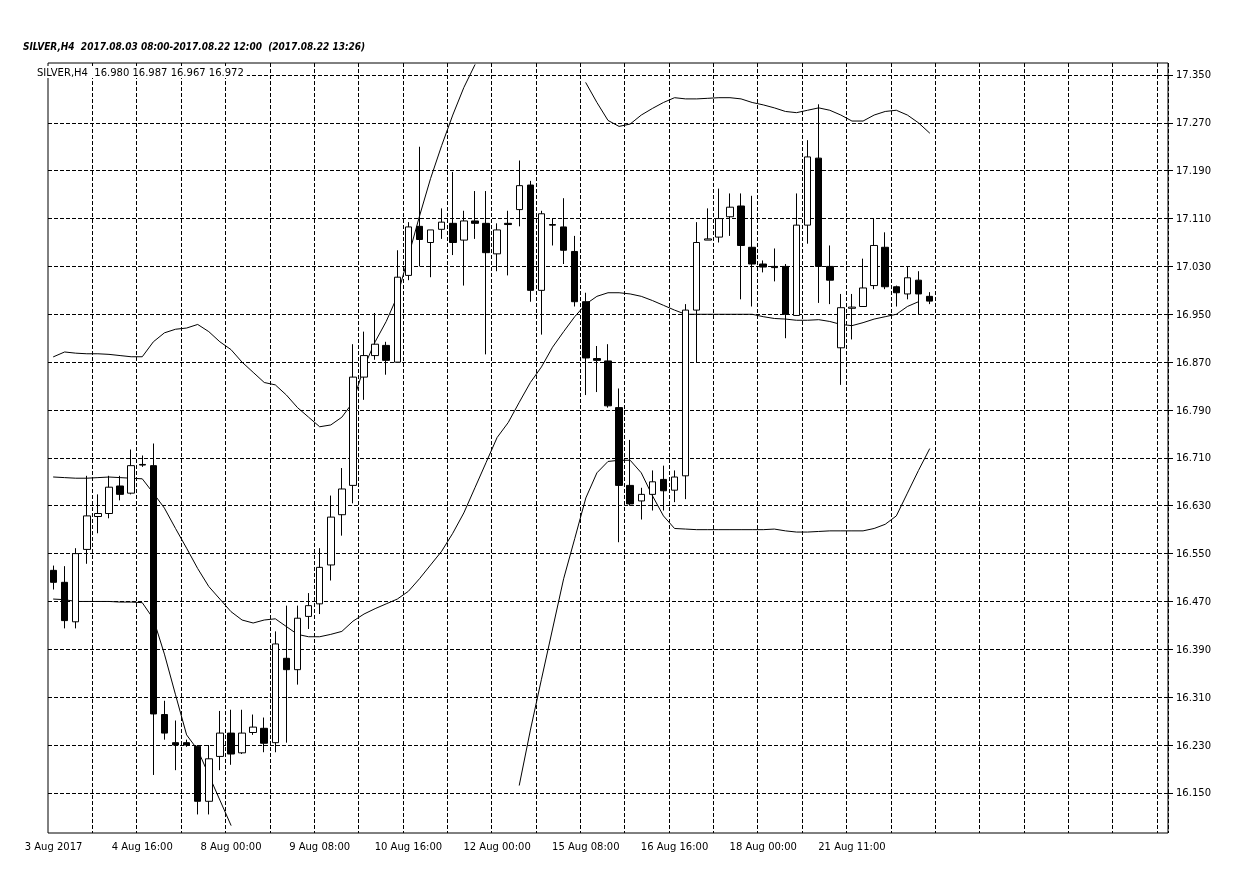  What do you see at coordinates (1193, 219) in the screenshot?
I see `y-tick-label: 17.110` at bounding box center [1193, 219].